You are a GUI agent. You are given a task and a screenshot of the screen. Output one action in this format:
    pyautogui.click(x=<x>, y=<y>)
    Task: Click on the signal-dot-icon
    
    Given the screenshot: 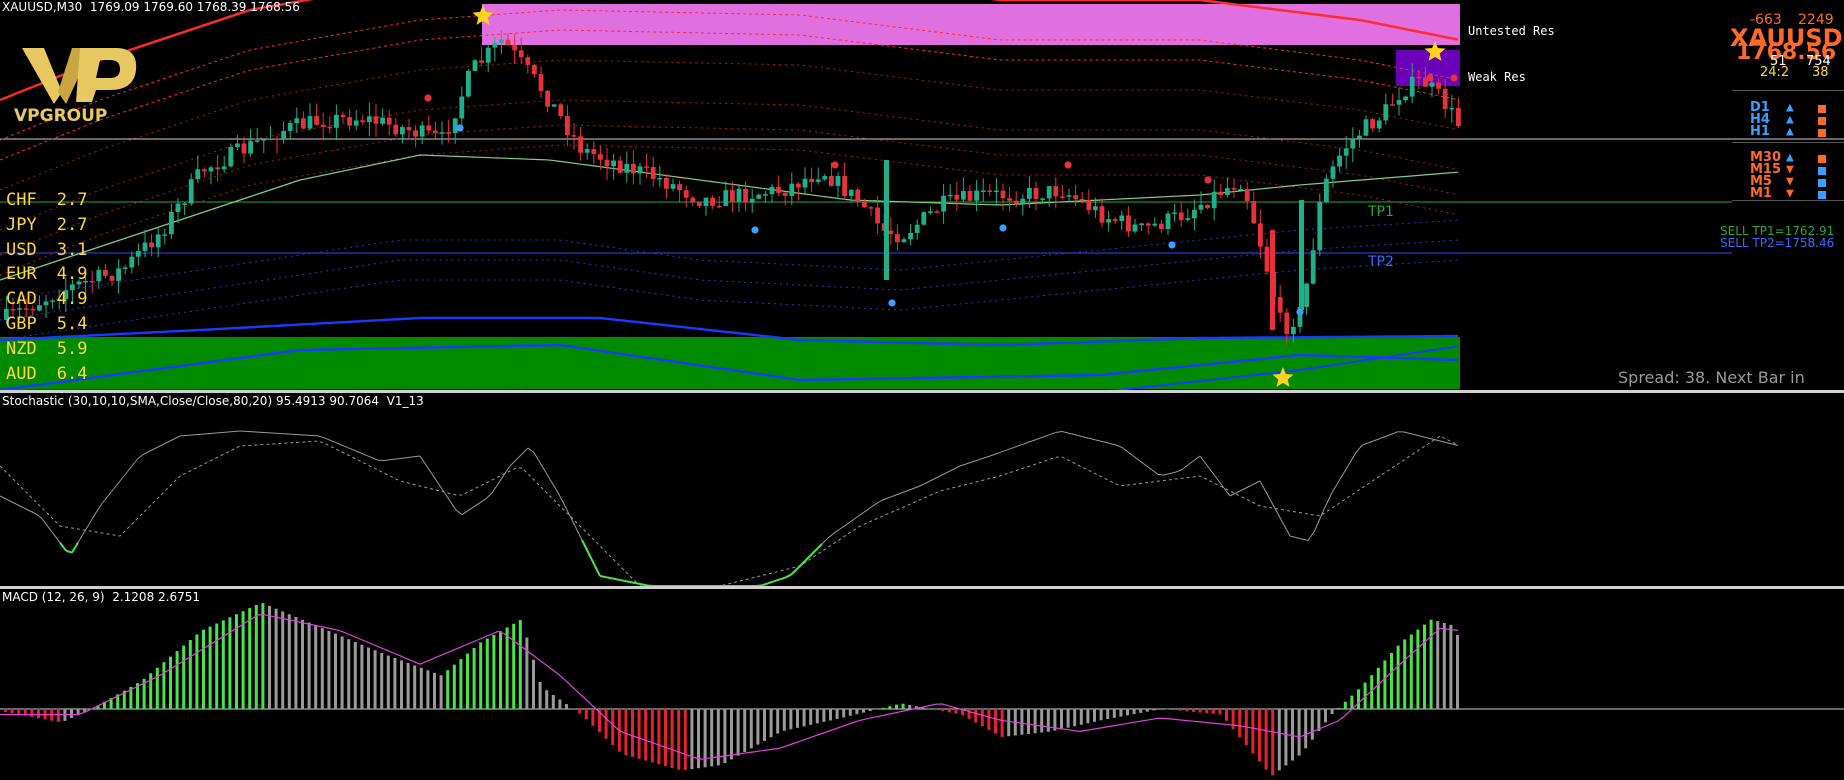 What is the action you would take?
    pyautogui.click(x=1068, y=165)
    